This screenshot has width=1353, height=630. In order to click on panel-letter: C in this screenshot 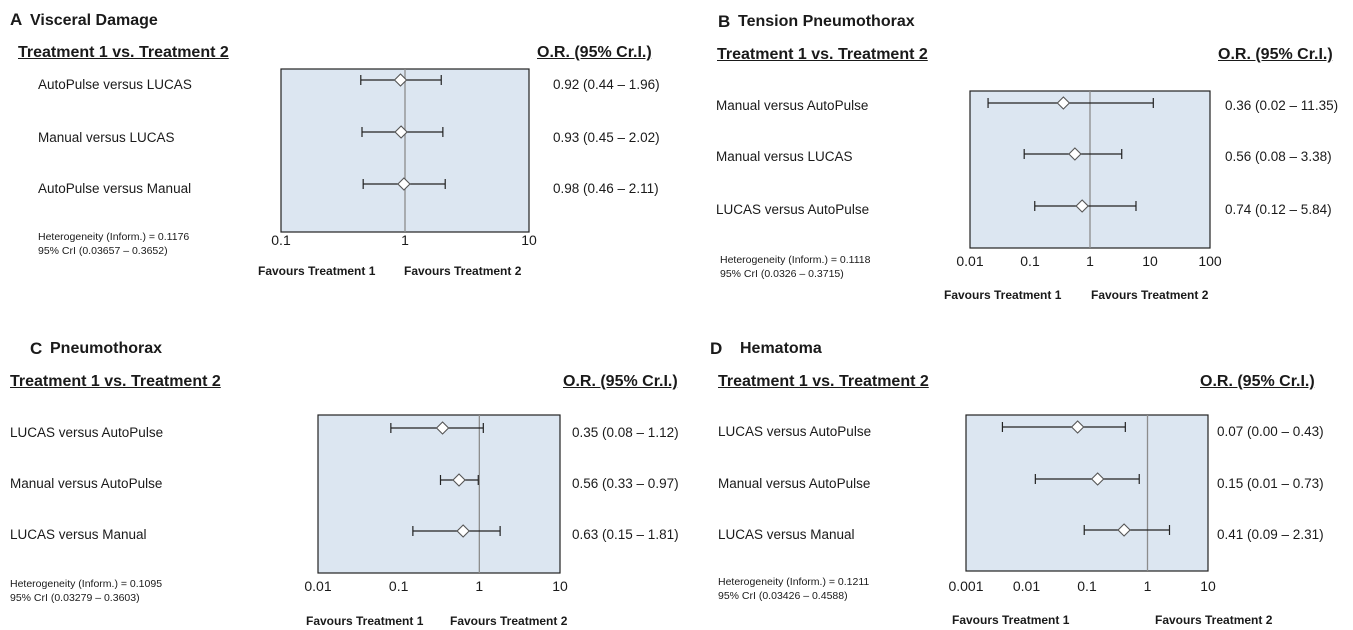, I will do `click(36, 348)`.